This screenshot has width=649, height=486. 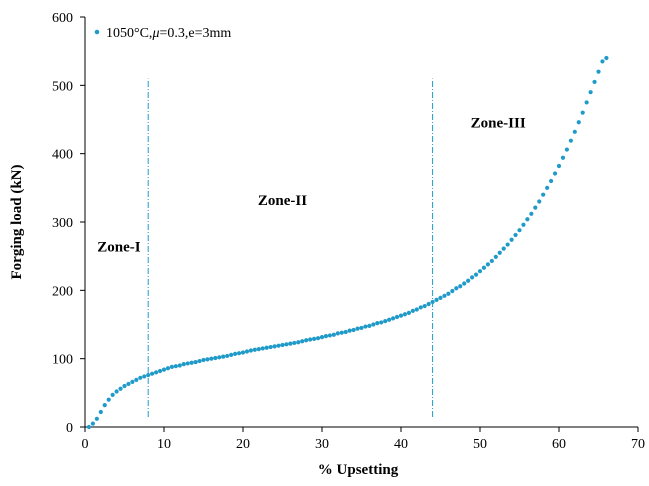 I want to click on zone-label: Zone-I, so click(x=119, y=247).